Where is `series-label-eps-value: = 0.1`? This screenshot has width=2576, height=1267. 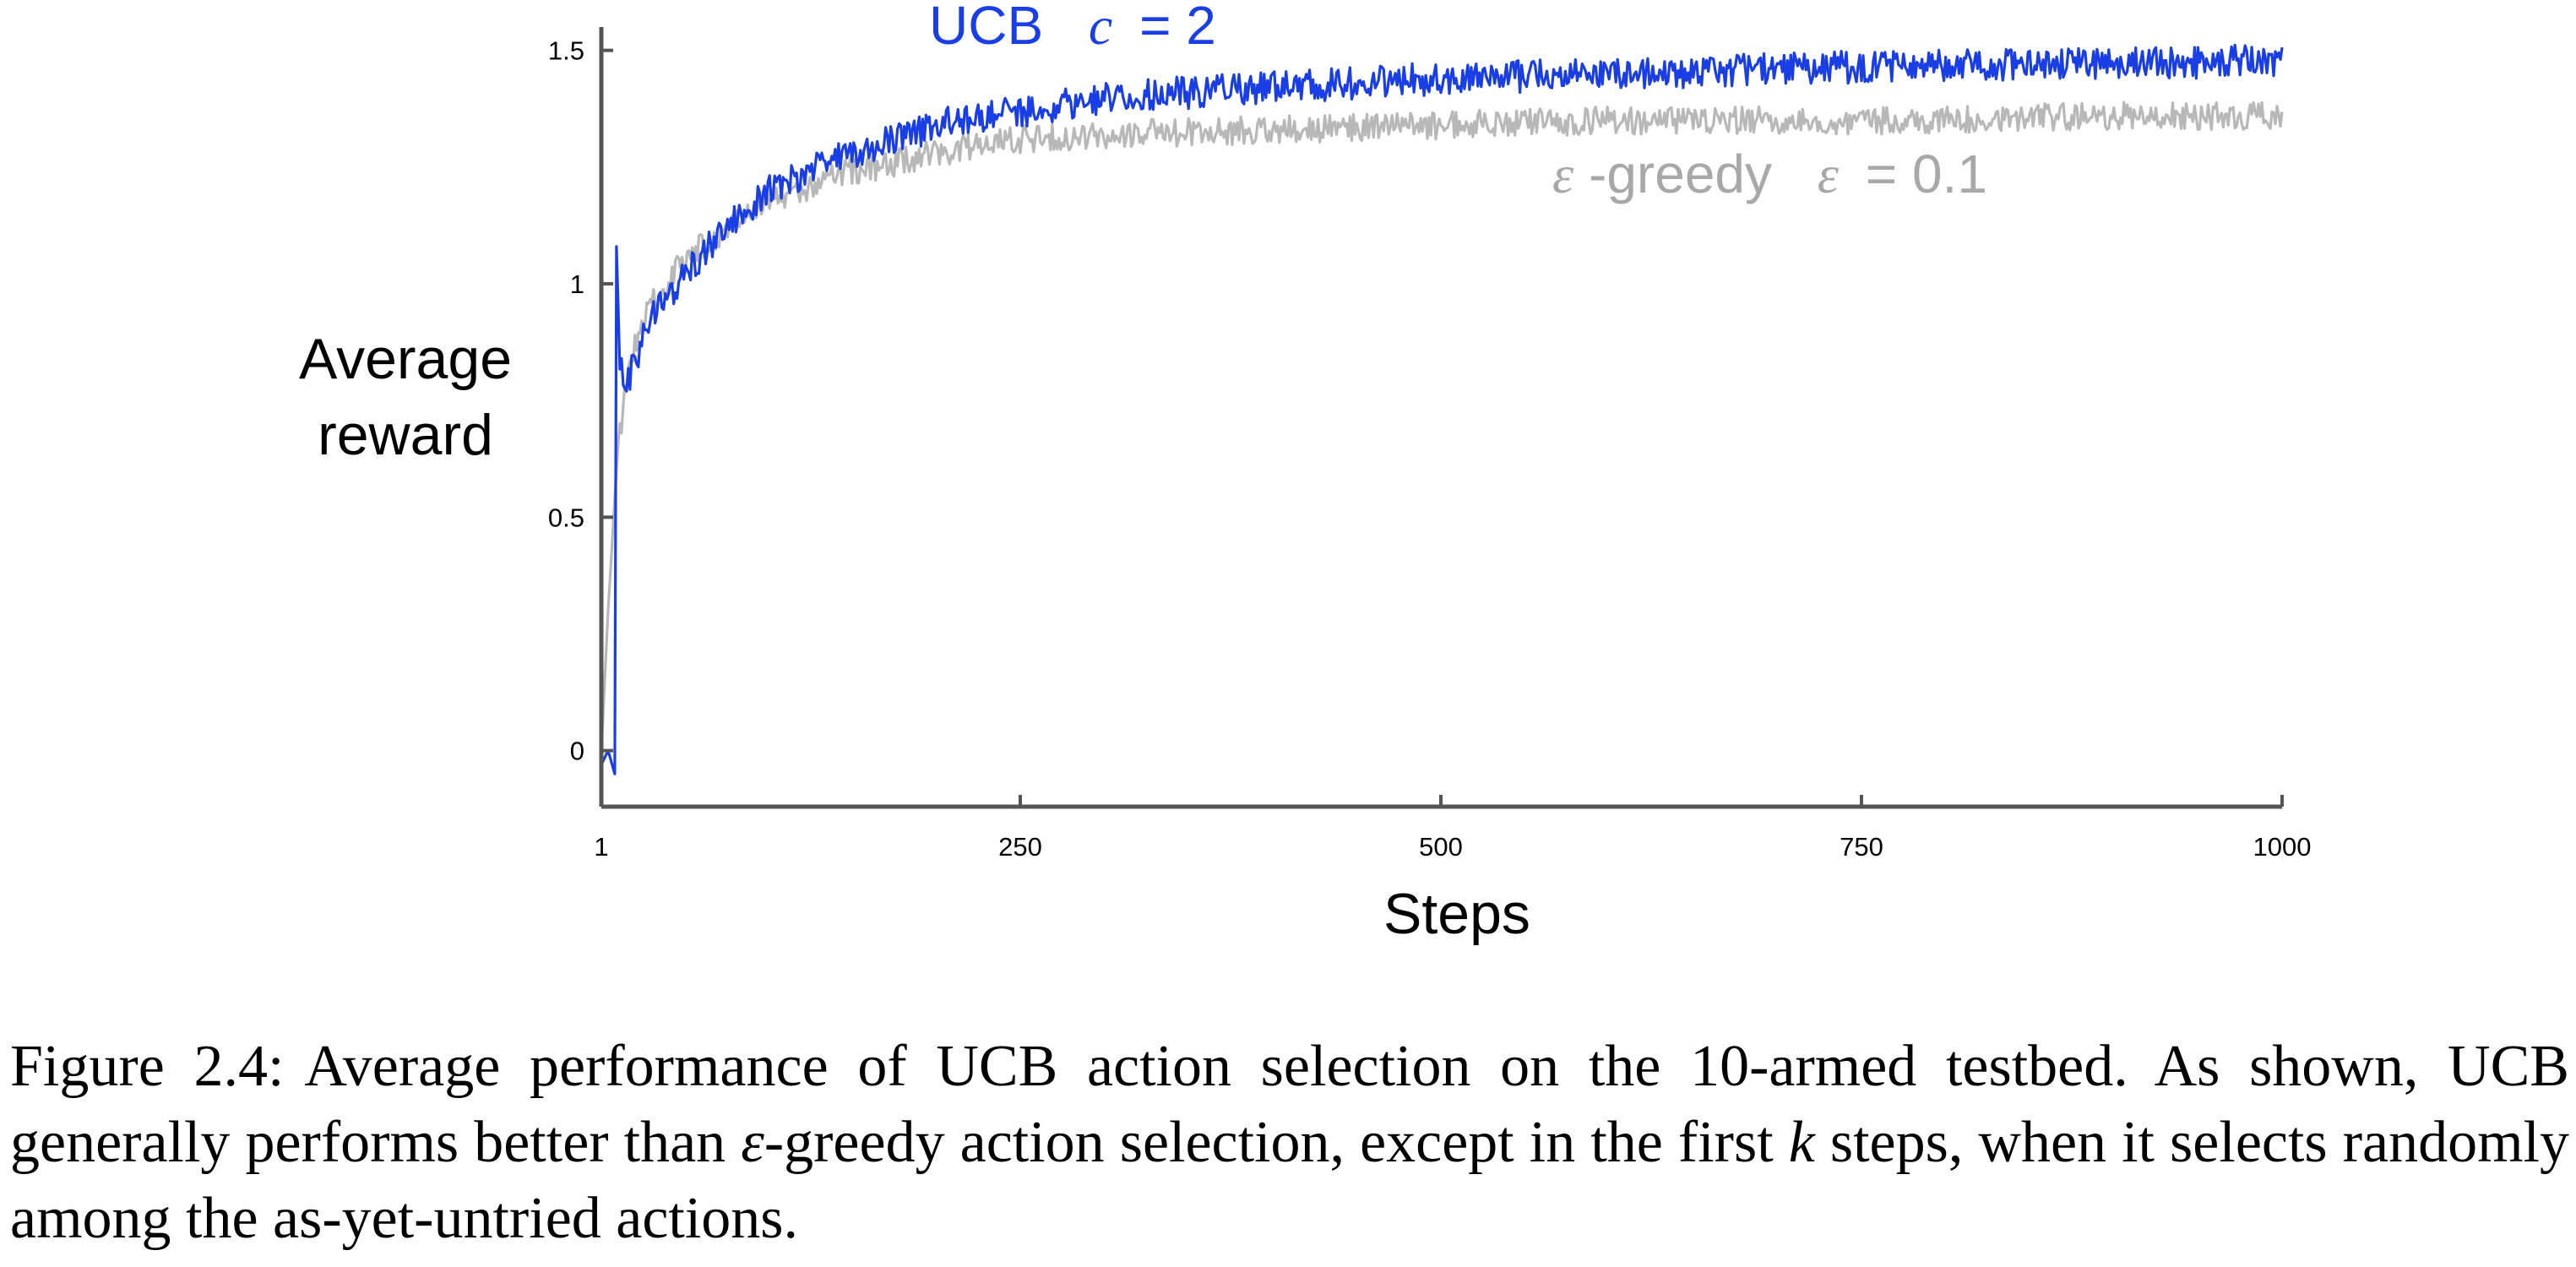 series-label-eps-value: = 0.1 is located at coordinates (1926, 174).